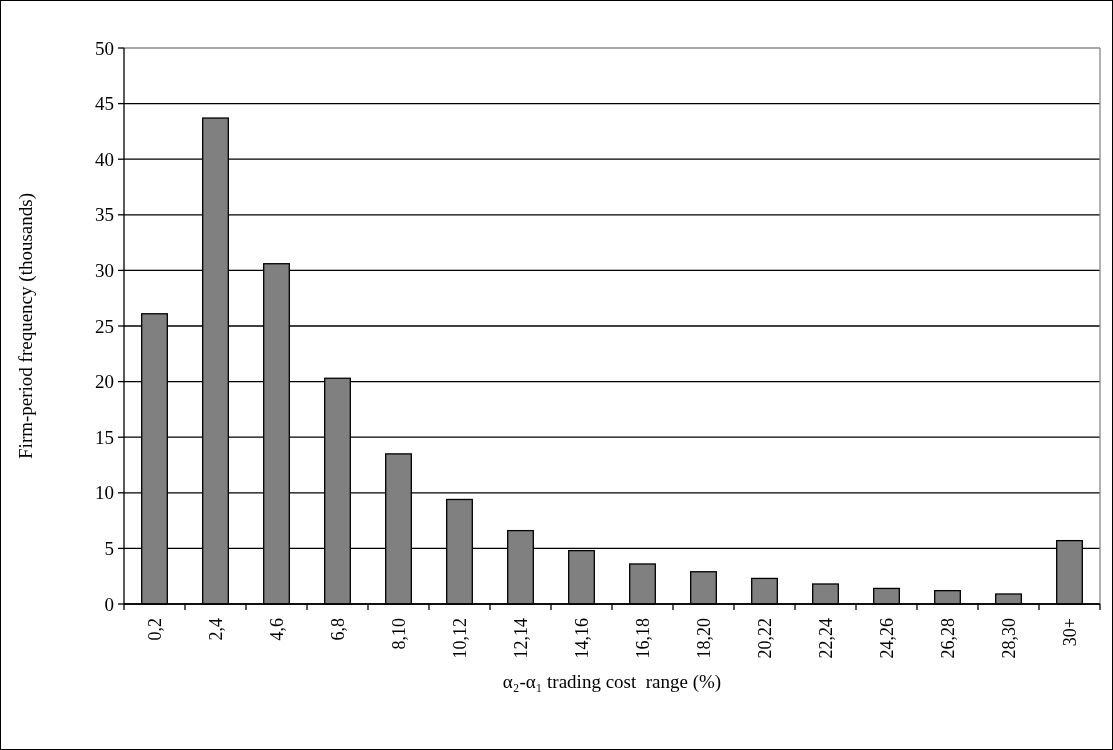  I want to click on x-tick-label: 10,12, so click(459, 638).